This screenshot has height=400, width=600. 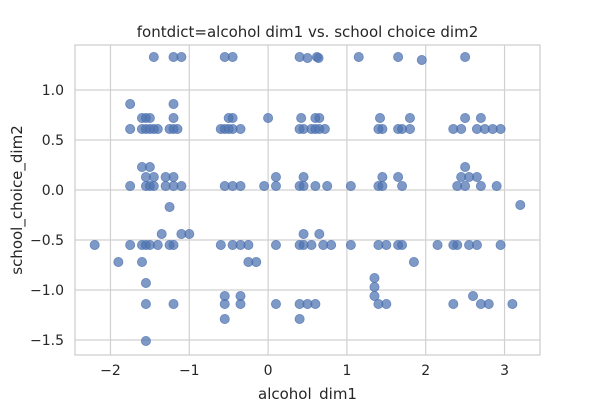 What do you see at coordinates (110, 371) in the screenshot?
I see `x-tick-label: −2` at bounding box center [110, 371].